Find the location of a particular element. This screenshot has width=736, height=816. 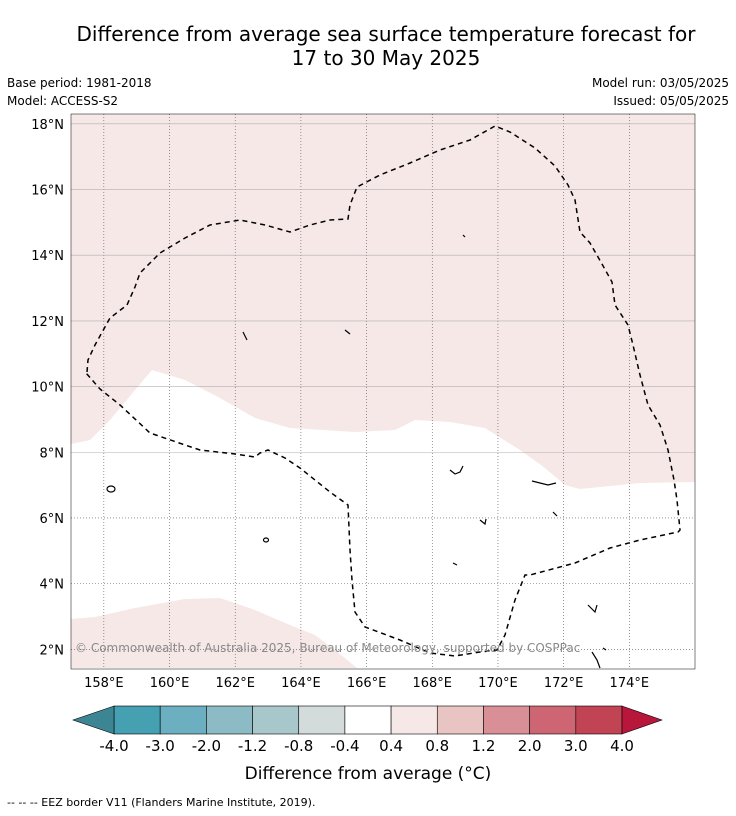

model-name: Model: ACCESS-S2 is located at coordinates (63, 101).